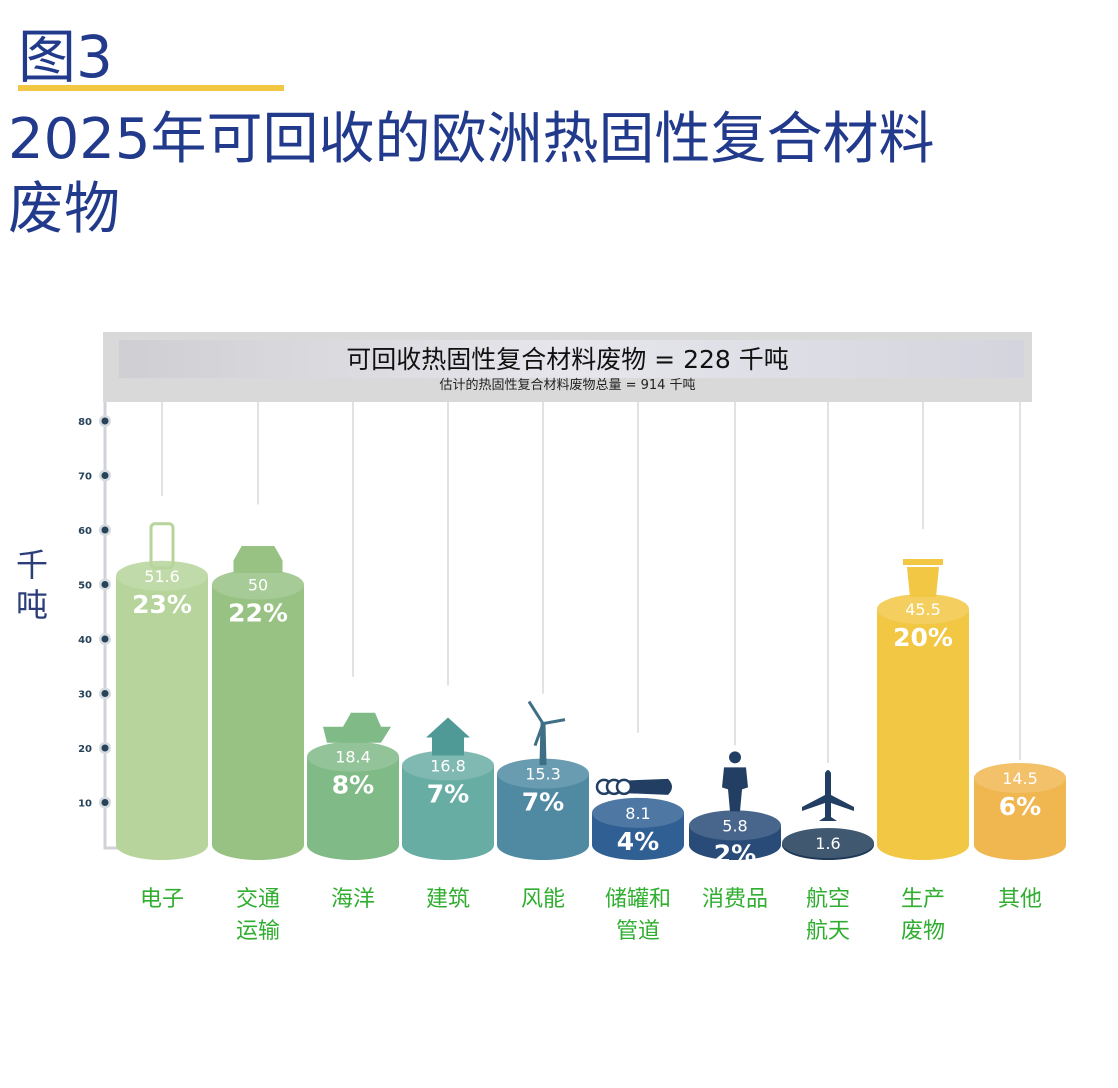 This screenshot has width=1118, height=1088. Describe the element at coordinates (258, 613) in the screenshot. I see `bar-percent-label: 22%` at that location.